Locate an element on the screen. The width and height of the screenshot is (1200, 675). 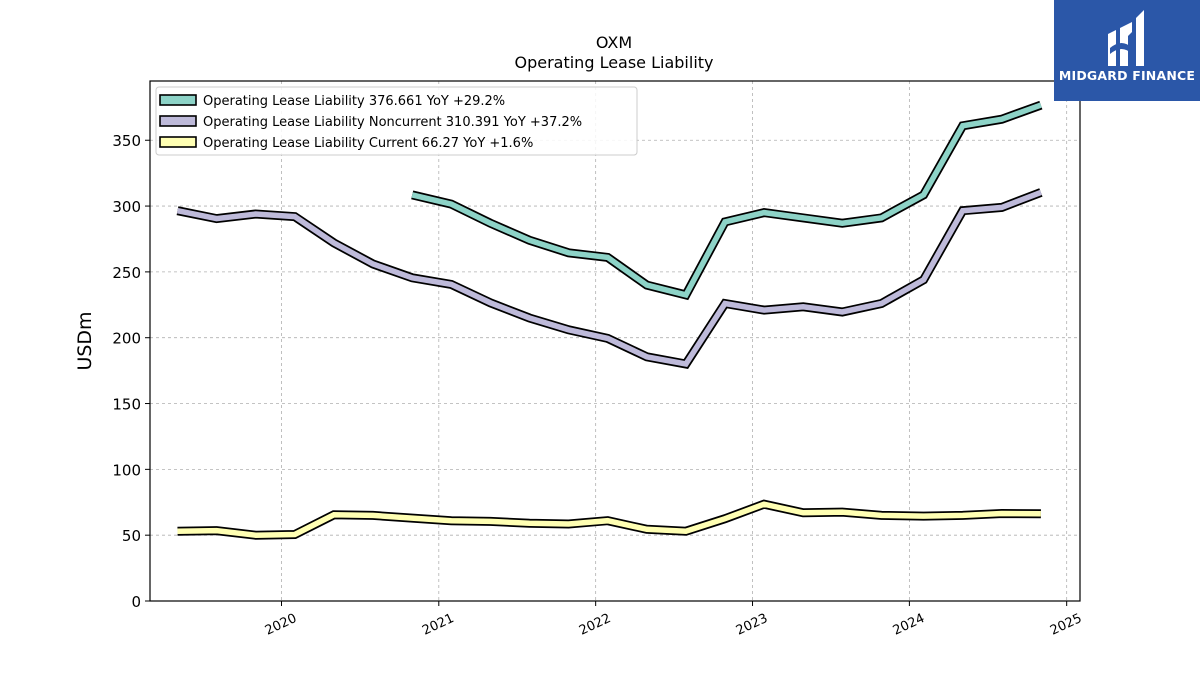
y-tick-label: 150 is located at coordinates (126, 405).